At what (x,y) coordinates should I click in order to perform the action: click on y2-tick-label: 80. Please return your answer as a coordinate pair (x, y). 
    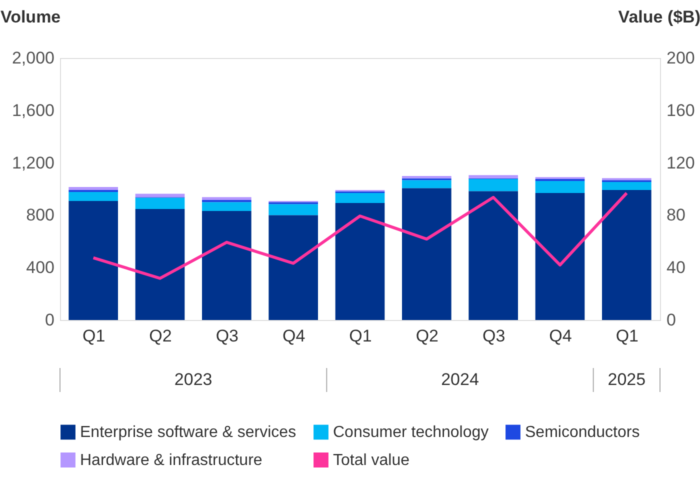
    Looking at the image, I should click on (676, 215).